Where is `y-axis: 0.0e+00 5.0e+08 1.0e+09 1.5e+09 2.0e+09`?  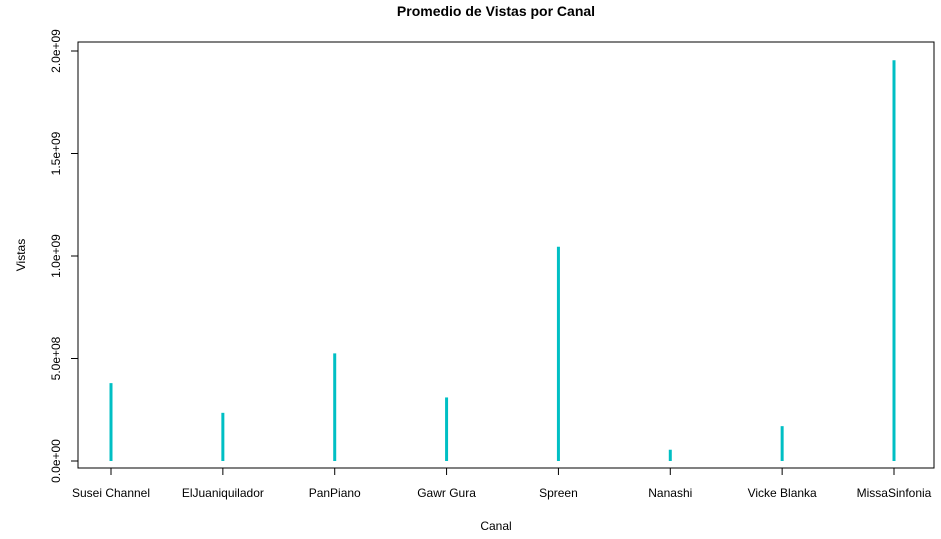 y-axis: 0.0e+00 5.0e+08 1.0e+09 1.5e+09 2.0e+09 is located at coordinates (64, 256).